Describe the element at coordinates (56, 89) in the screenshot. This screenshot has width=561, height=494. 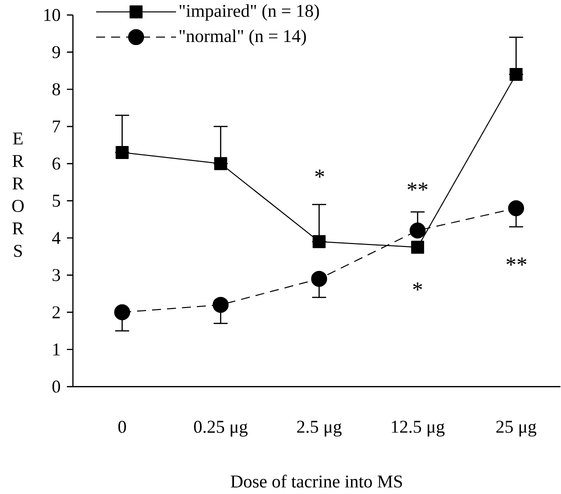
I see `y-tick-label: 8` at that location.